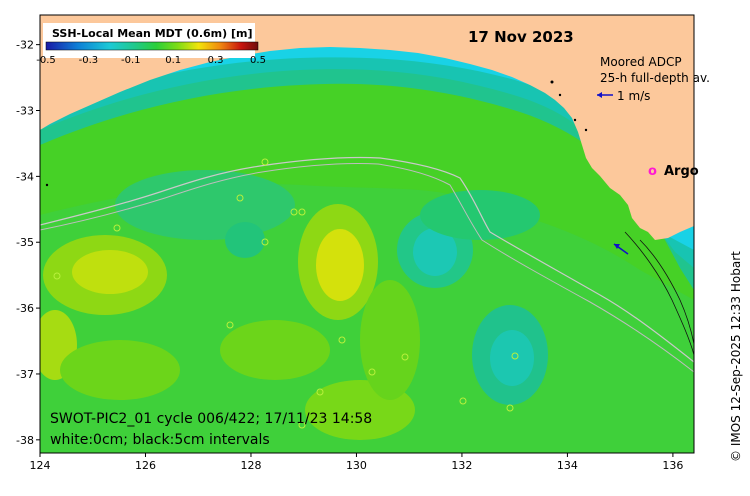  Describe the element at coordinates (250, 465) in the screenshot. I see `lon-tick-label: 128` at that location.